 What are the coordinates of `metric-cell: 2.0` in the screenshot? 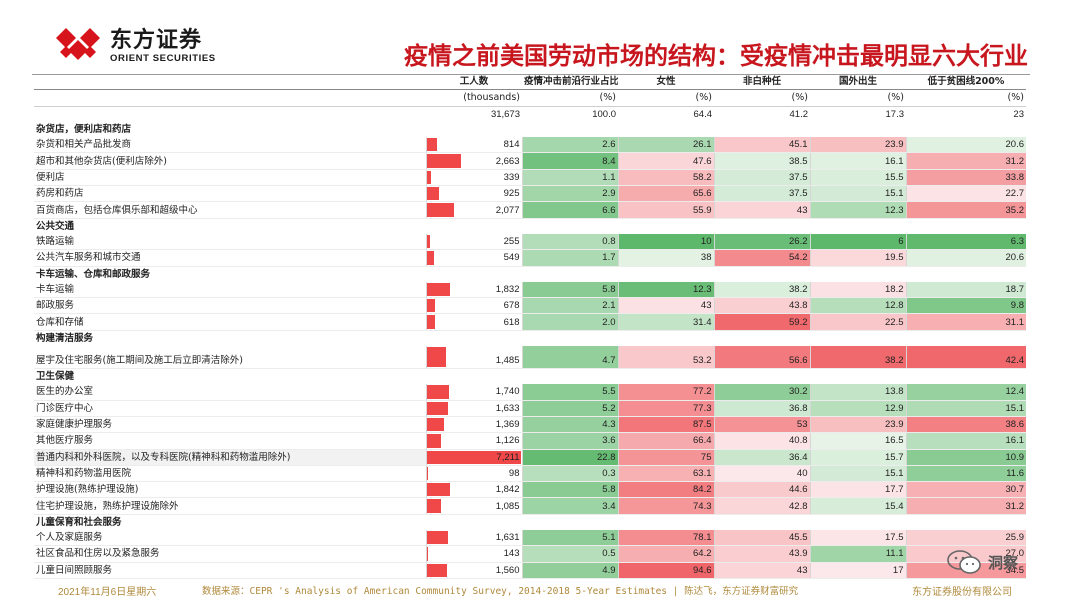 It's located at (569, 322).